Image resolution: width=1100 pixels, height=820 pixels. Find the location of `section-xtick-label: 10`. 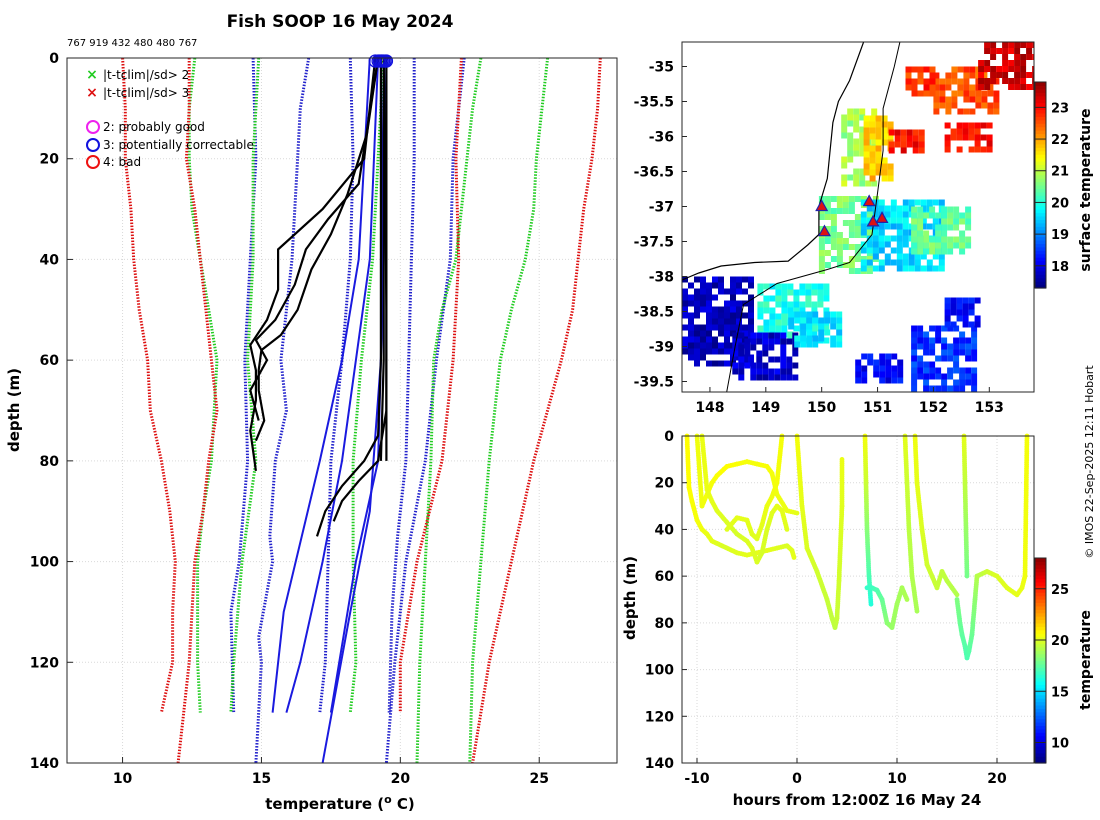

section-xtick-label: 10 is located at coordinates (897, 779).